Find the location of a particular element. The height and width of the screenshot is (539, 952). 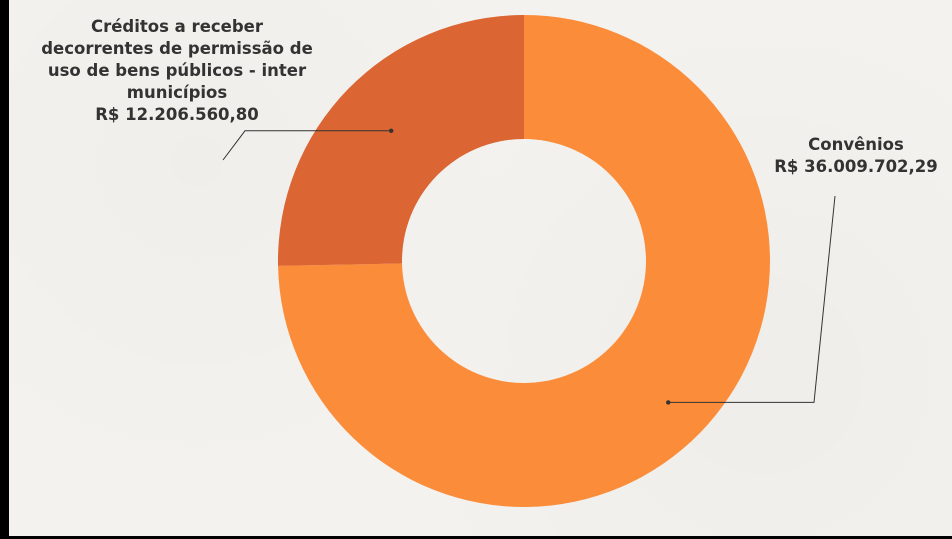

slice-label-convenios-name: Convênios is located at coordinates (856, 144).